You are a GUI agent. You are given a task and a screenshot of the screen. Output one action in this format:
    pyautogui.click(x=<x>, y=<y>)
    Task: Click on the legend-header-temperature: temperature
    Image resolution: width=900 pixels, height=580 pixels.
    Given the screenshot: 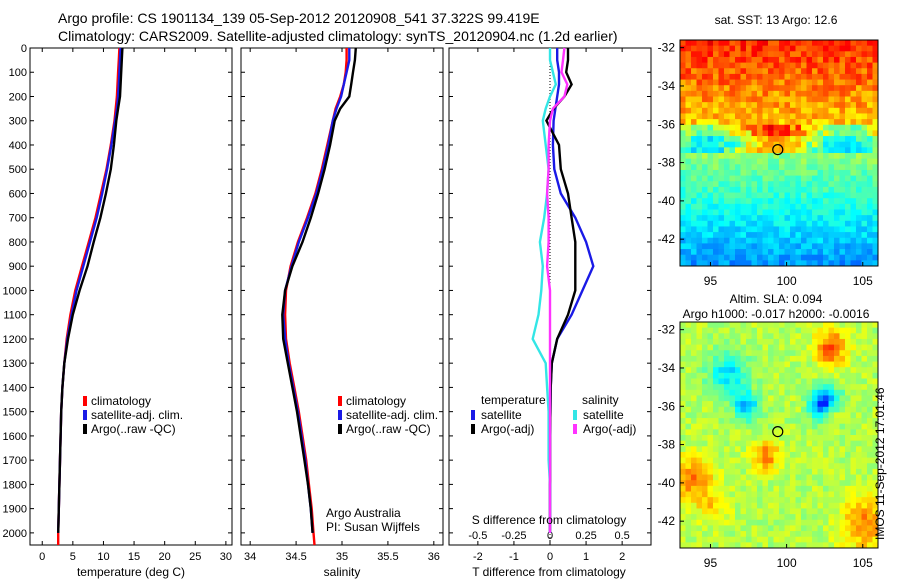 What is the action you would take?
    pyautogui.click(x=513, y=400)
    